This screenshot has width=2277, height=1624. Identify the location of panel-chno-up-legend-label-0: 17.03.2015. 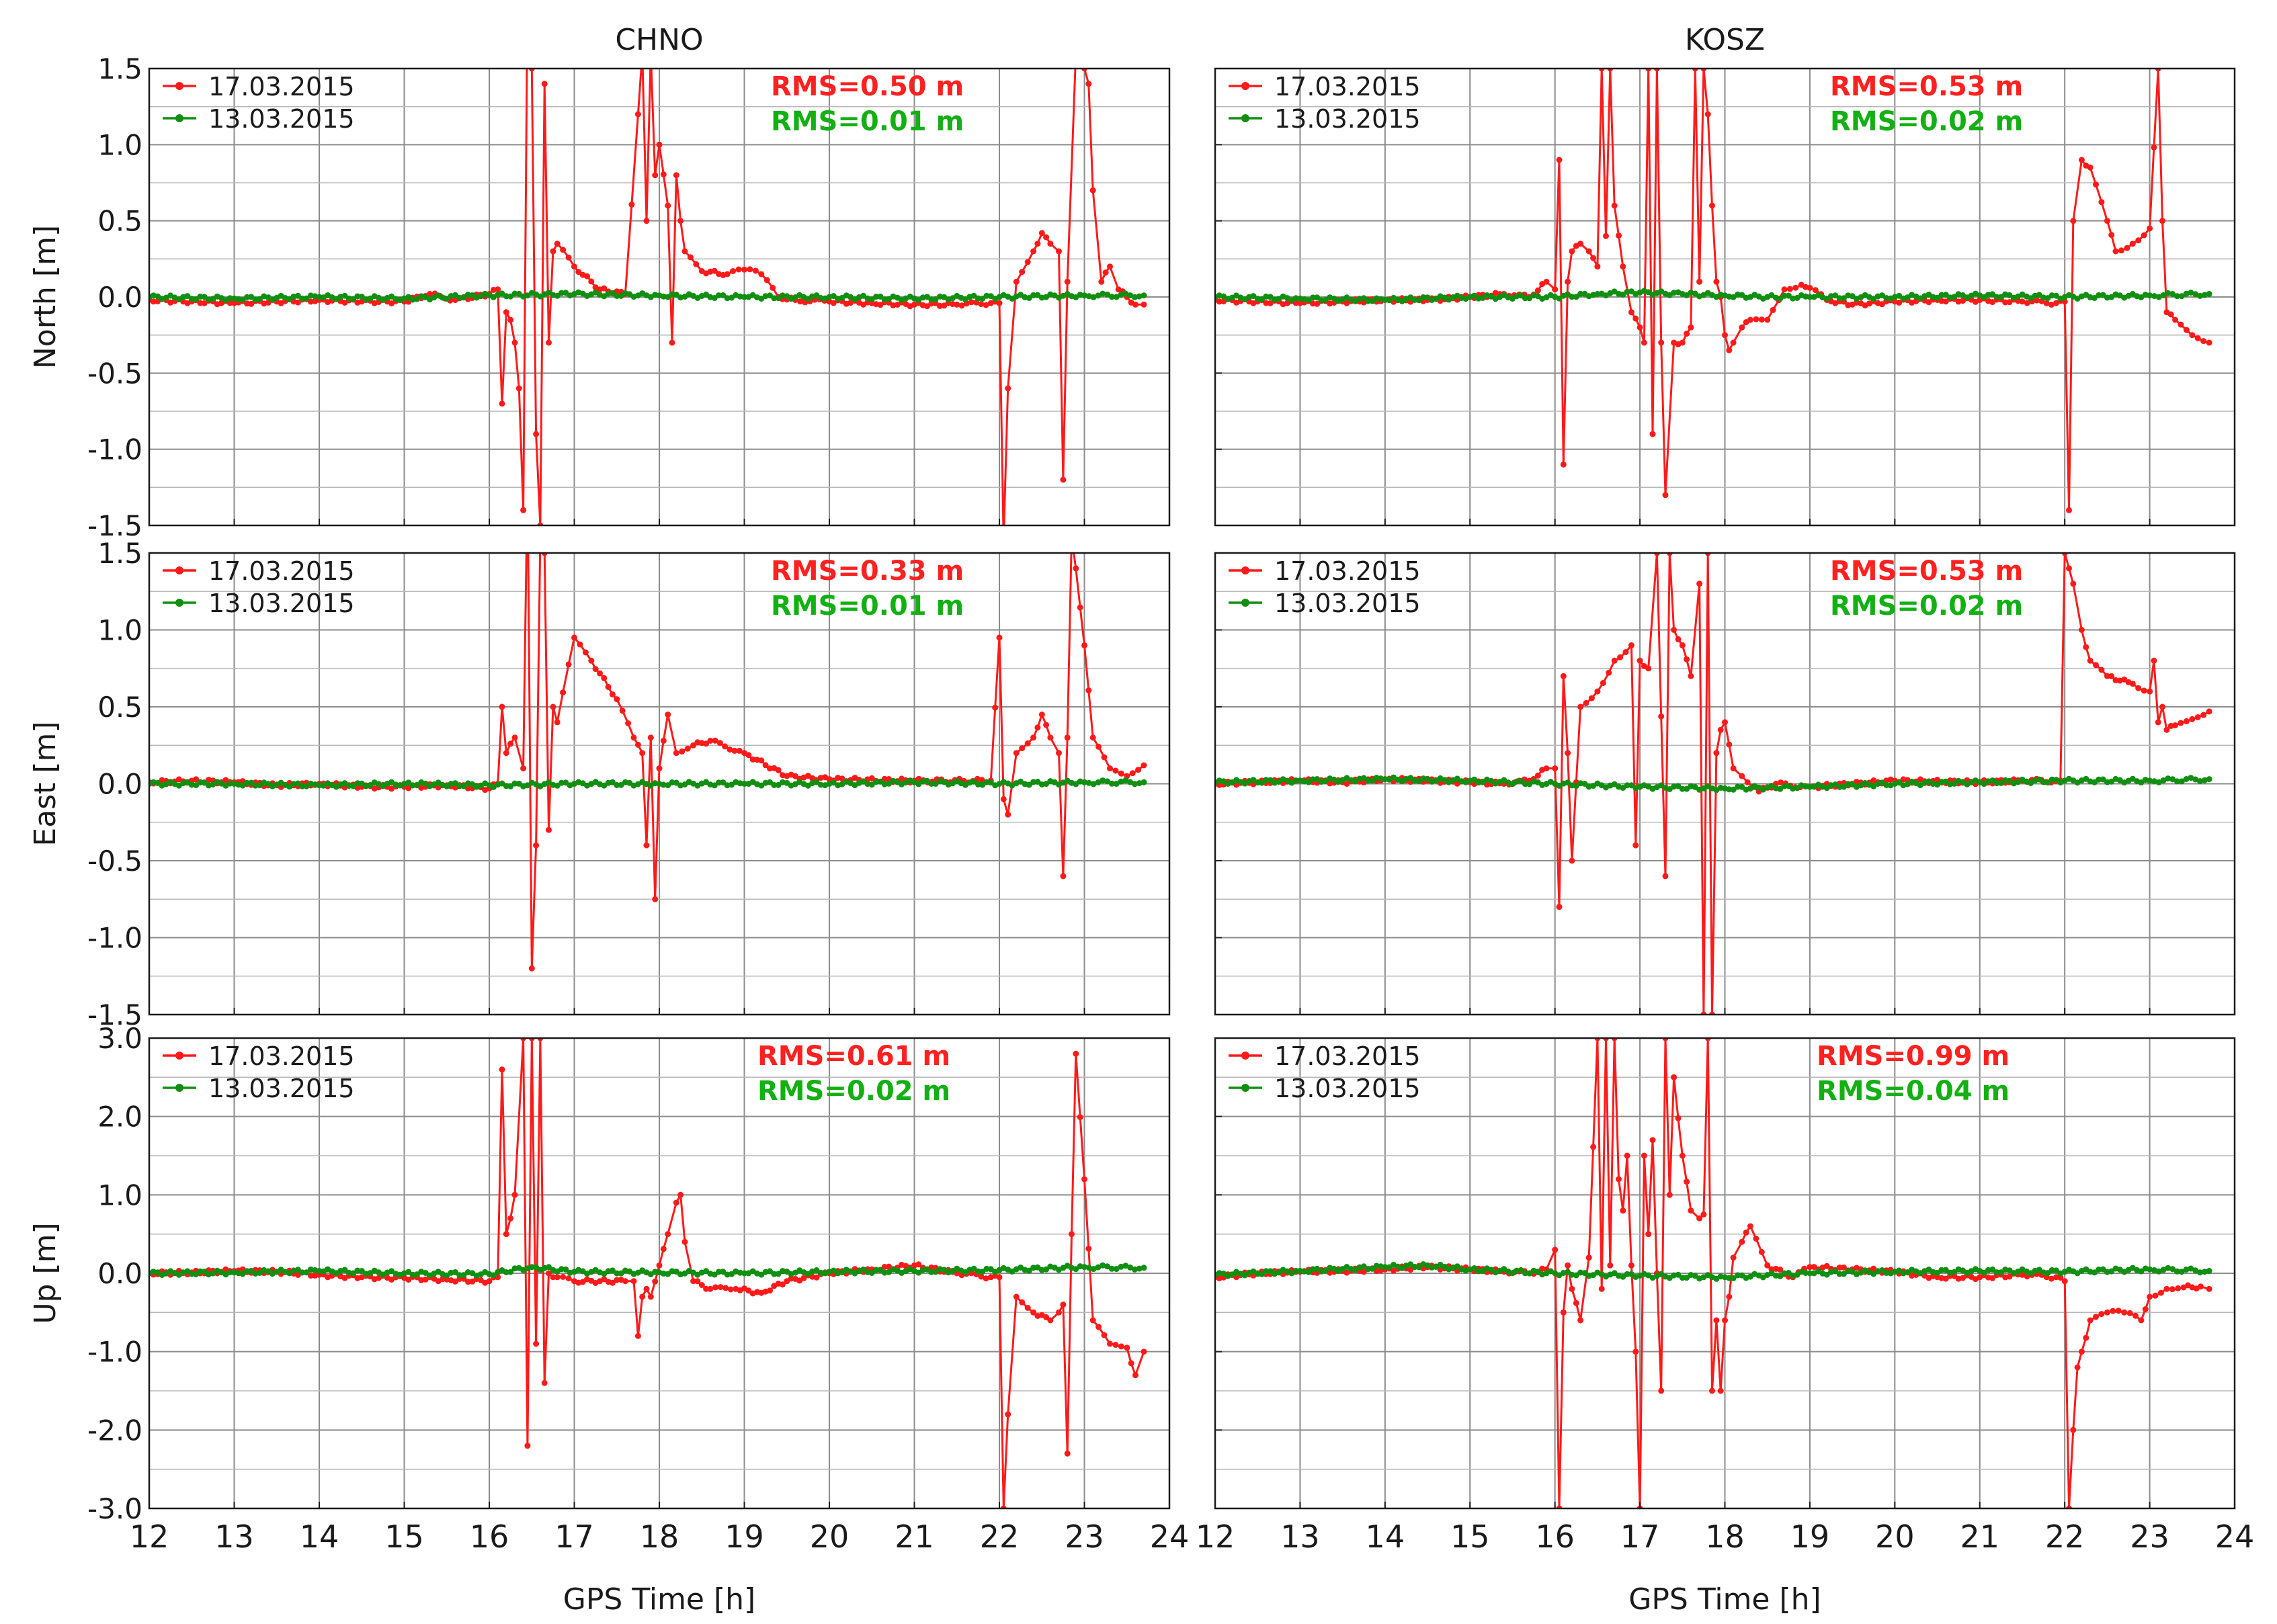
(281, 1056).